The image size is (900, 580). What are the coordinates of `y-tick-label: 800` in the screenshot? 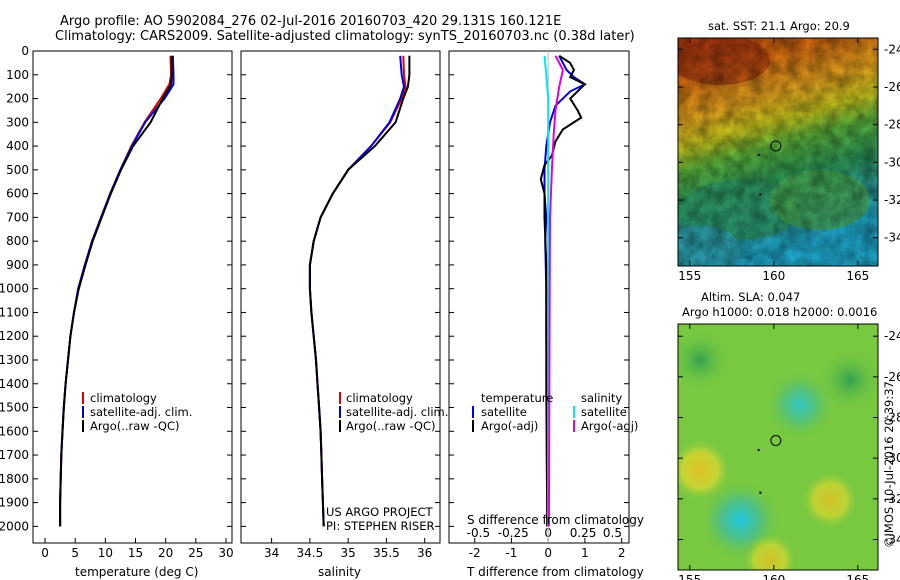 It's located at (17, 241).